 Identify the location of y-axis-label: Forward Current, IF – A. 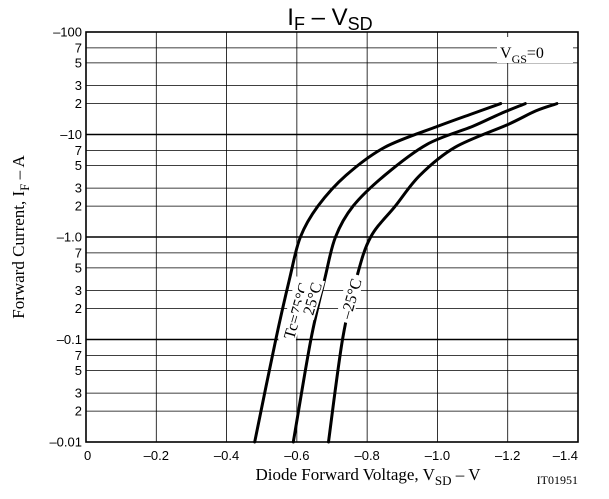
(20, 237).